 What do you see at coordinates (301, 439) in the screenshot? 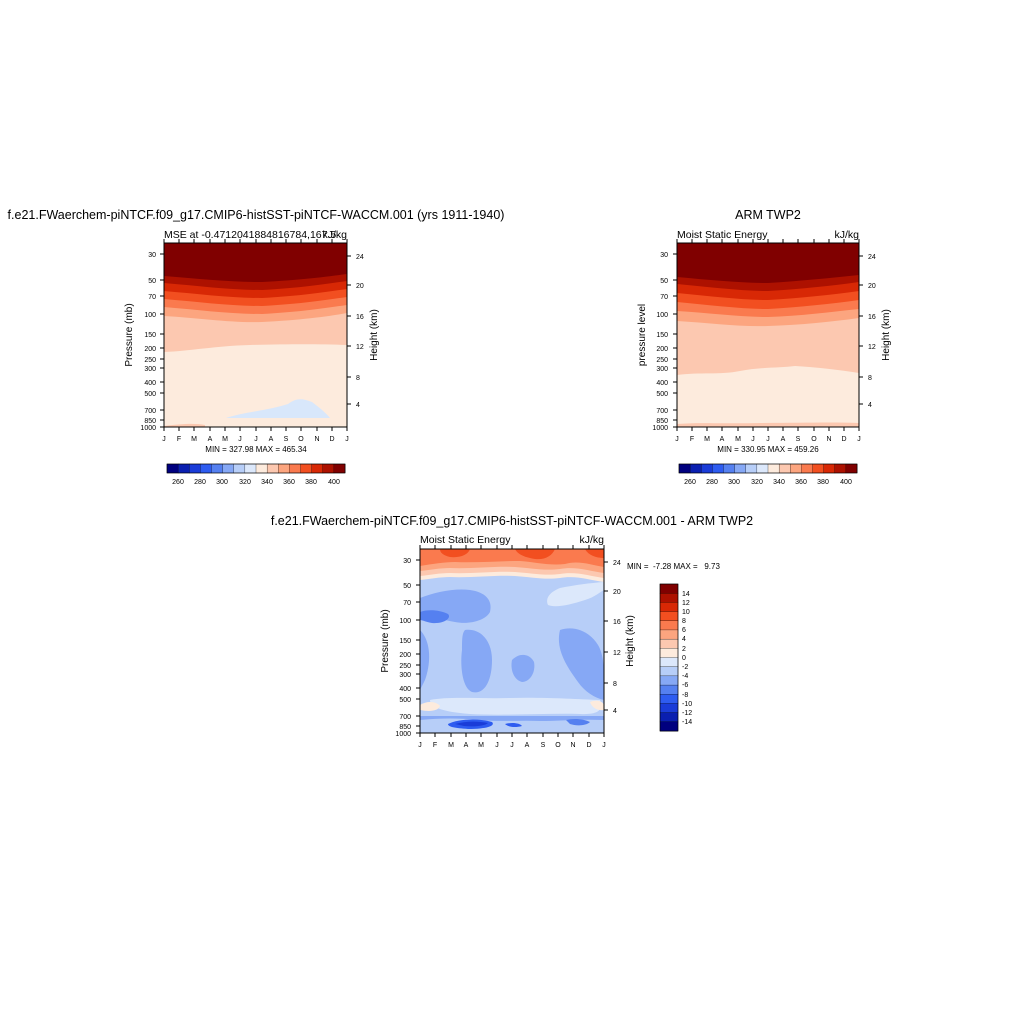
I see `x-tick-label: O` at bounding box center [301, 439].